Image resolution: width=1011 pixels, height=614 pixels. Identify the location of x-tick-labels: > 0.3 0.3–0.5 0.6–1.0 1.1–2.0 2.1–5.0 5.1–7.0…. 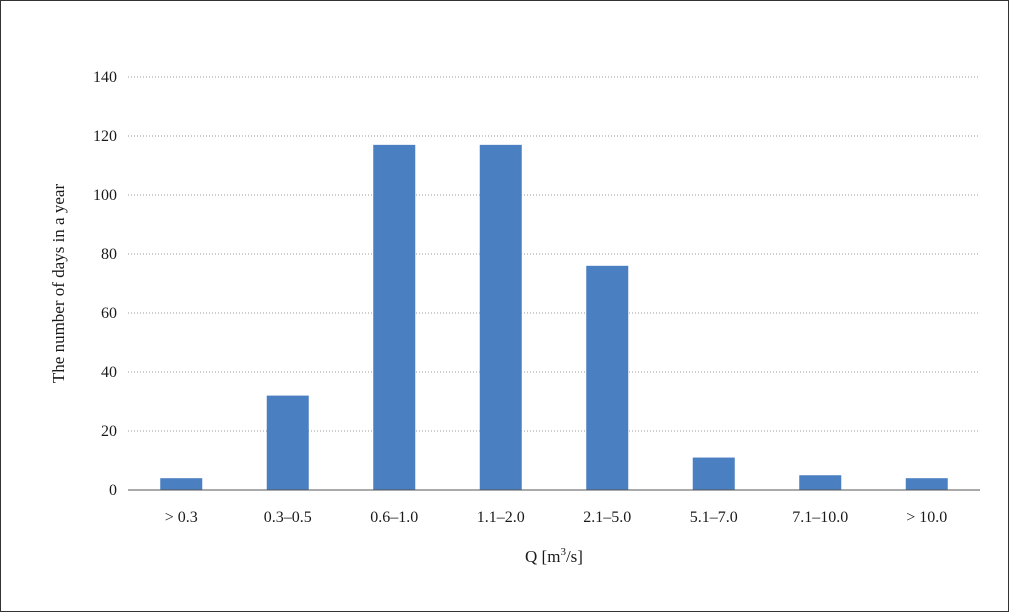
(556, 517).